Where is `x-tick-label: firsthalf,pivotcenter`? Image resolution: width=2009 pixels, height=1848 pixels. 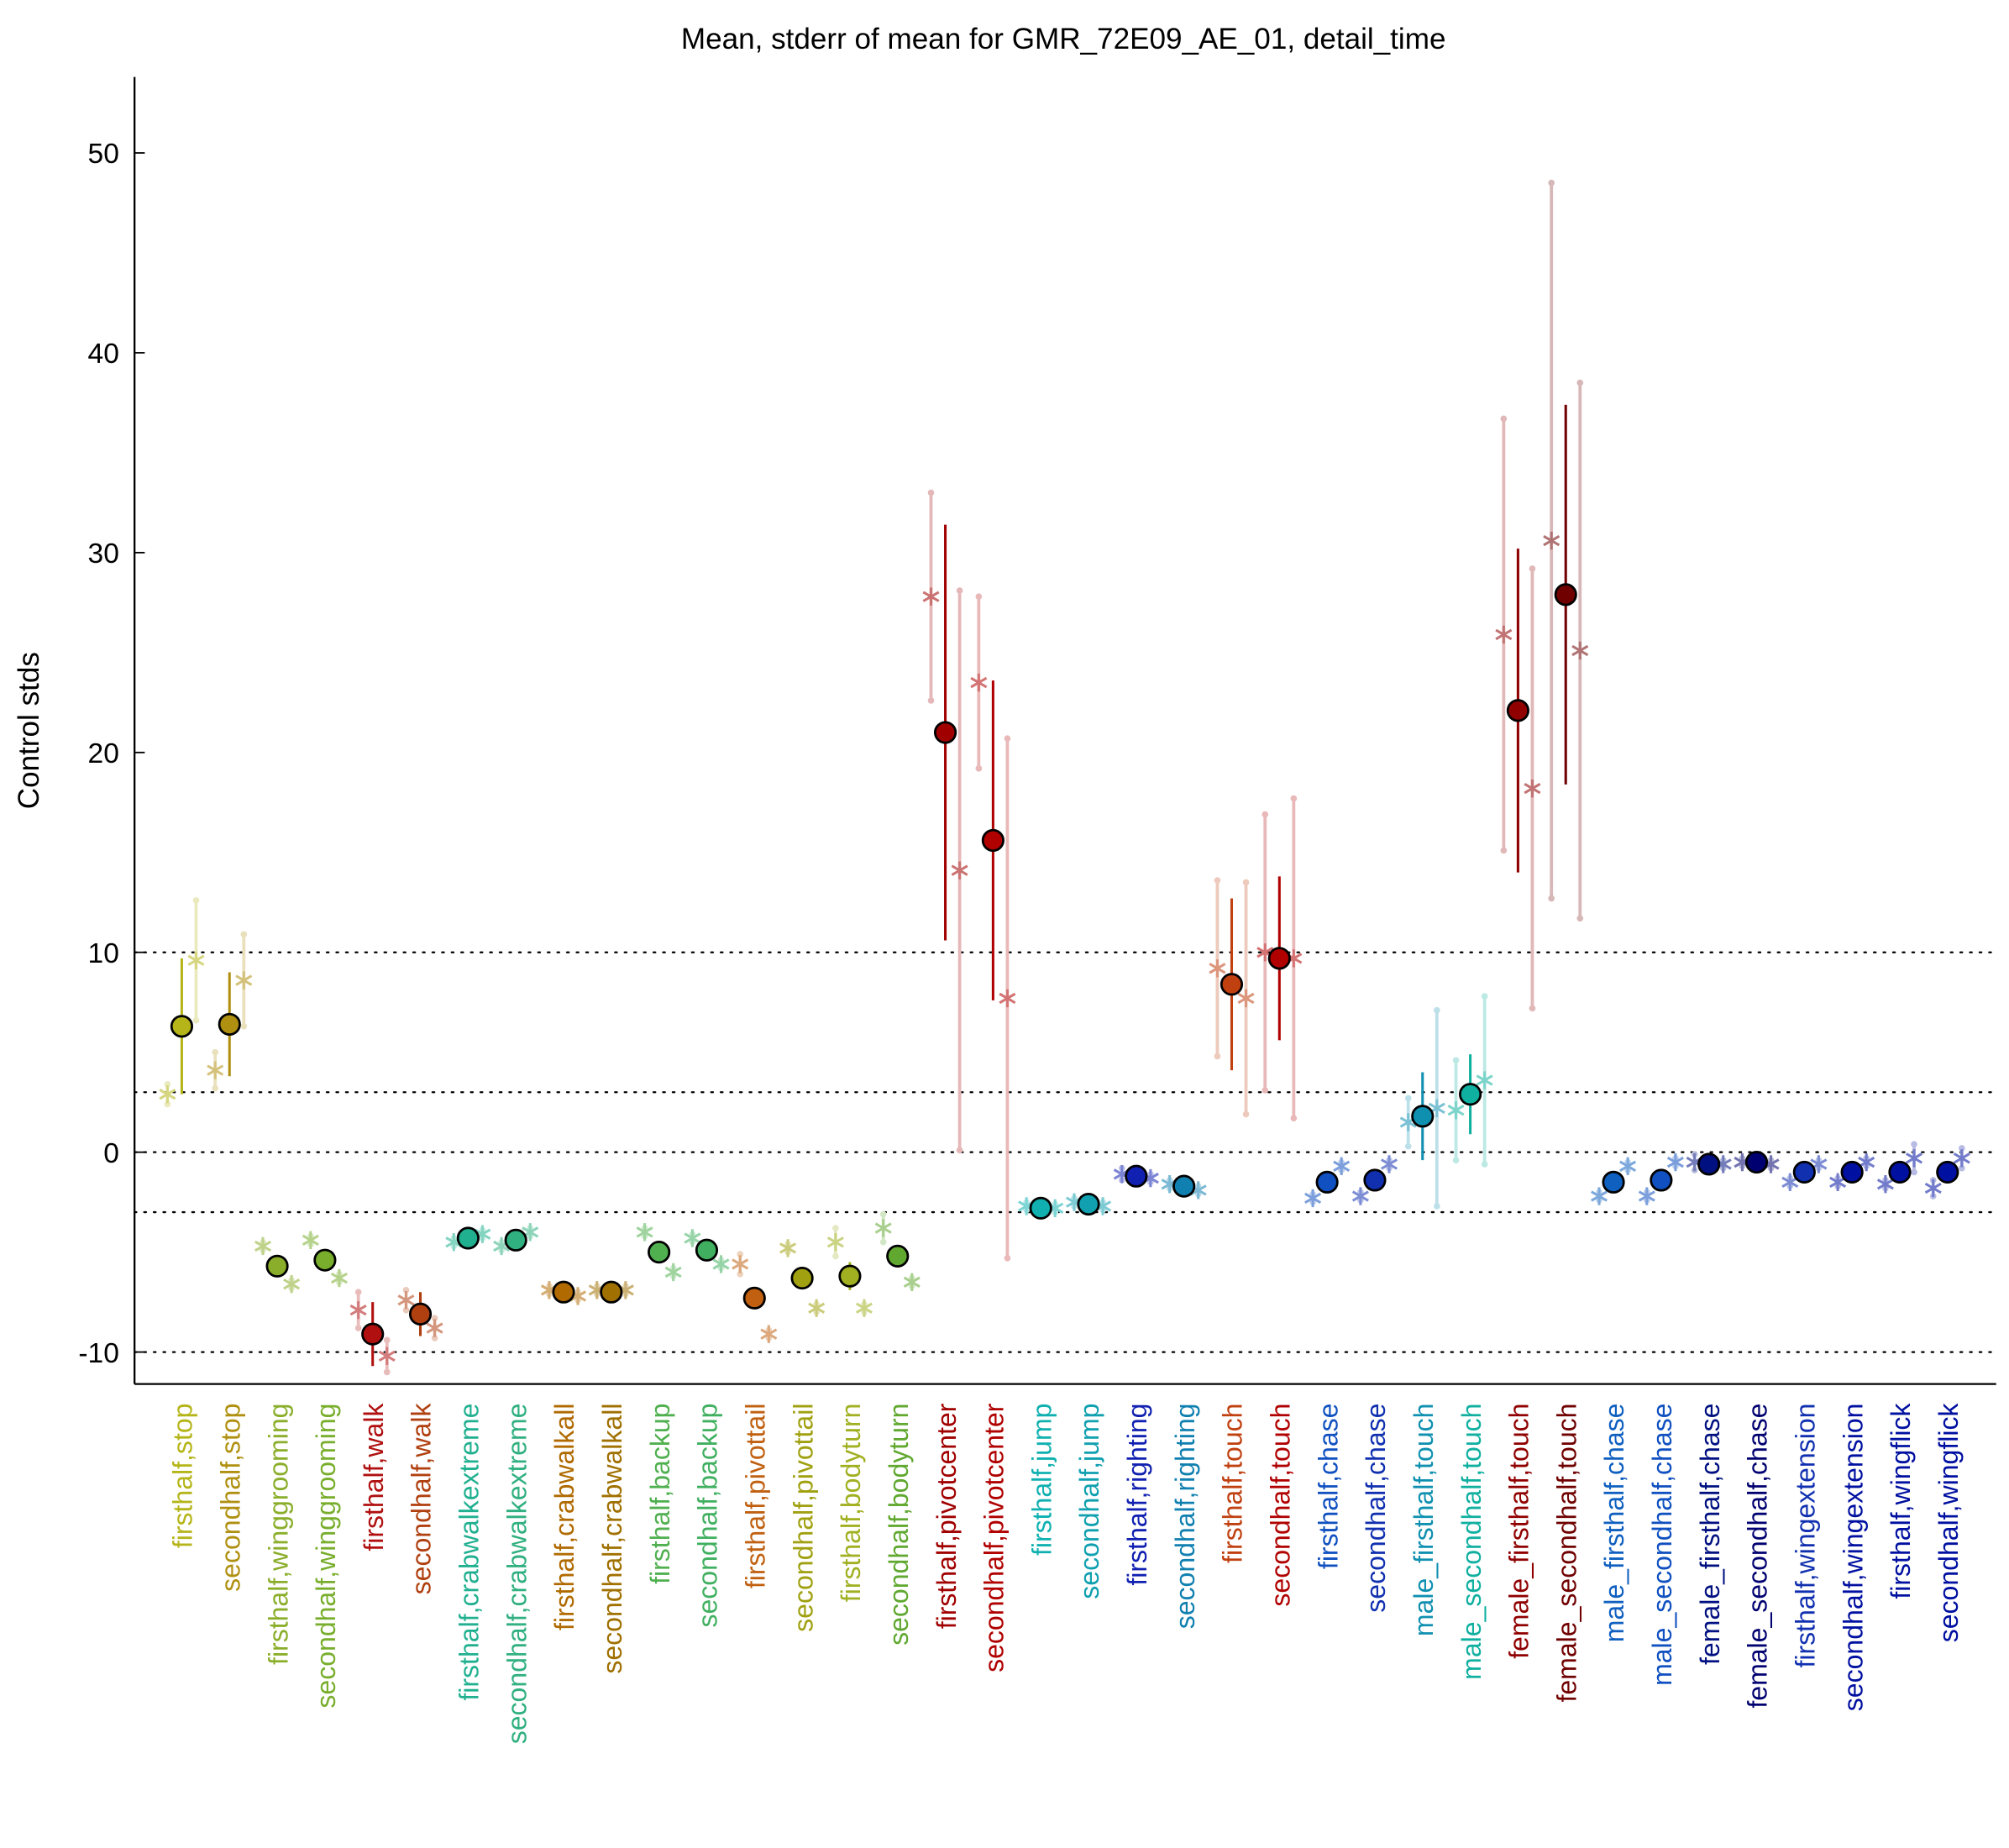
x-tick-label: firsthalf,pivotcenter is located at coordinates (946, 1516).